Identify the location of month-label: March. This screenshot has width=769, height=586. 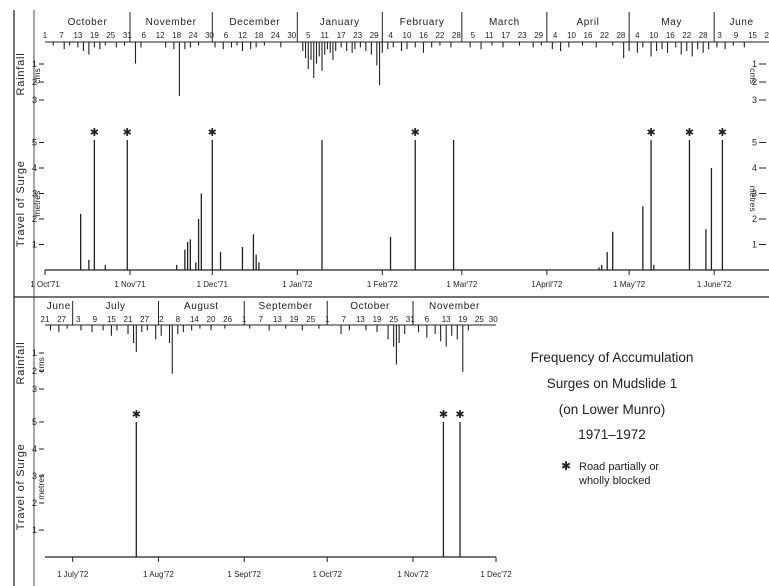
(504, 22).